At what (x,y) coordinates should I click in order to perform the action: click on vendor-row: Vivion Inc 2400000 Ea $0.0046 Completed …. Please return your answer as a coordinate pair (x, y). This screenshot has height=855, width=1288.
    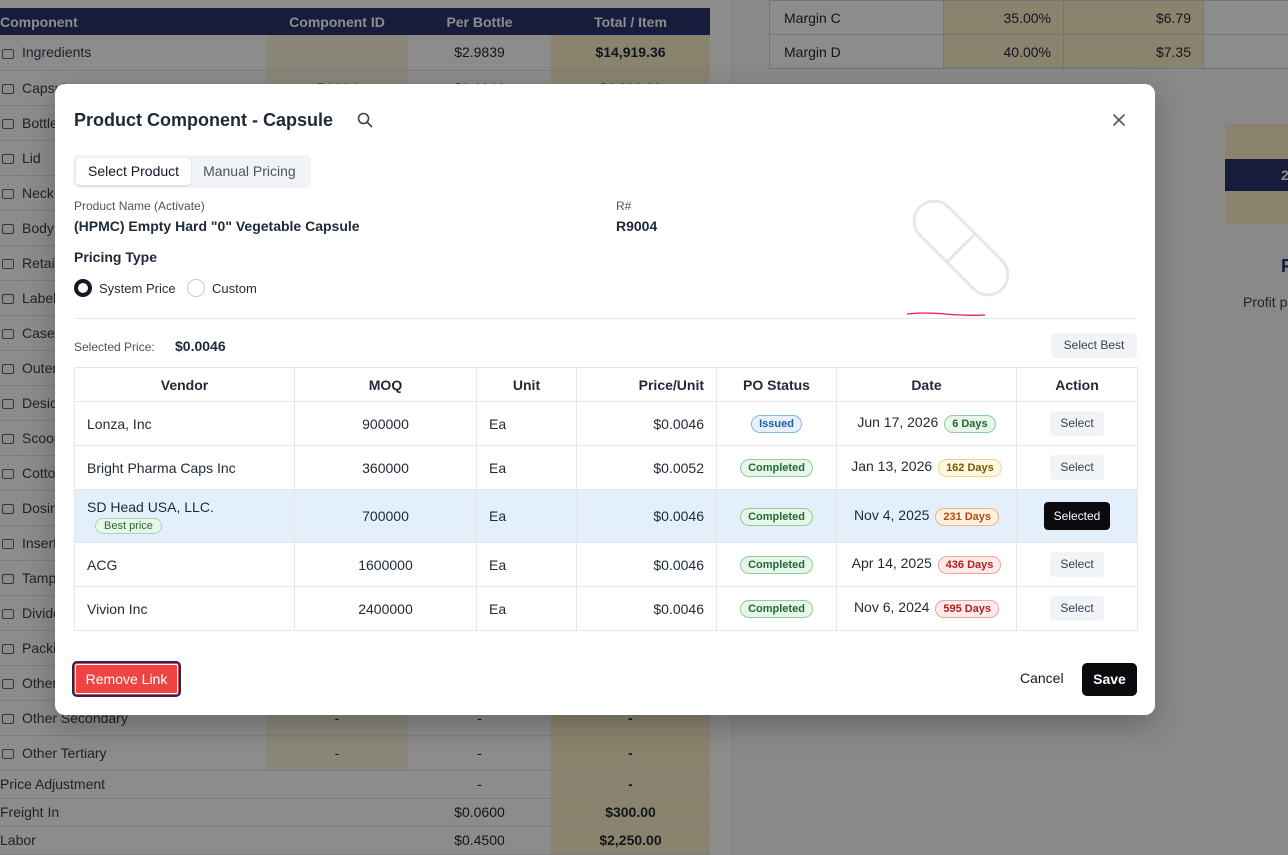
    Looking at the image, I should click on (606, 608).